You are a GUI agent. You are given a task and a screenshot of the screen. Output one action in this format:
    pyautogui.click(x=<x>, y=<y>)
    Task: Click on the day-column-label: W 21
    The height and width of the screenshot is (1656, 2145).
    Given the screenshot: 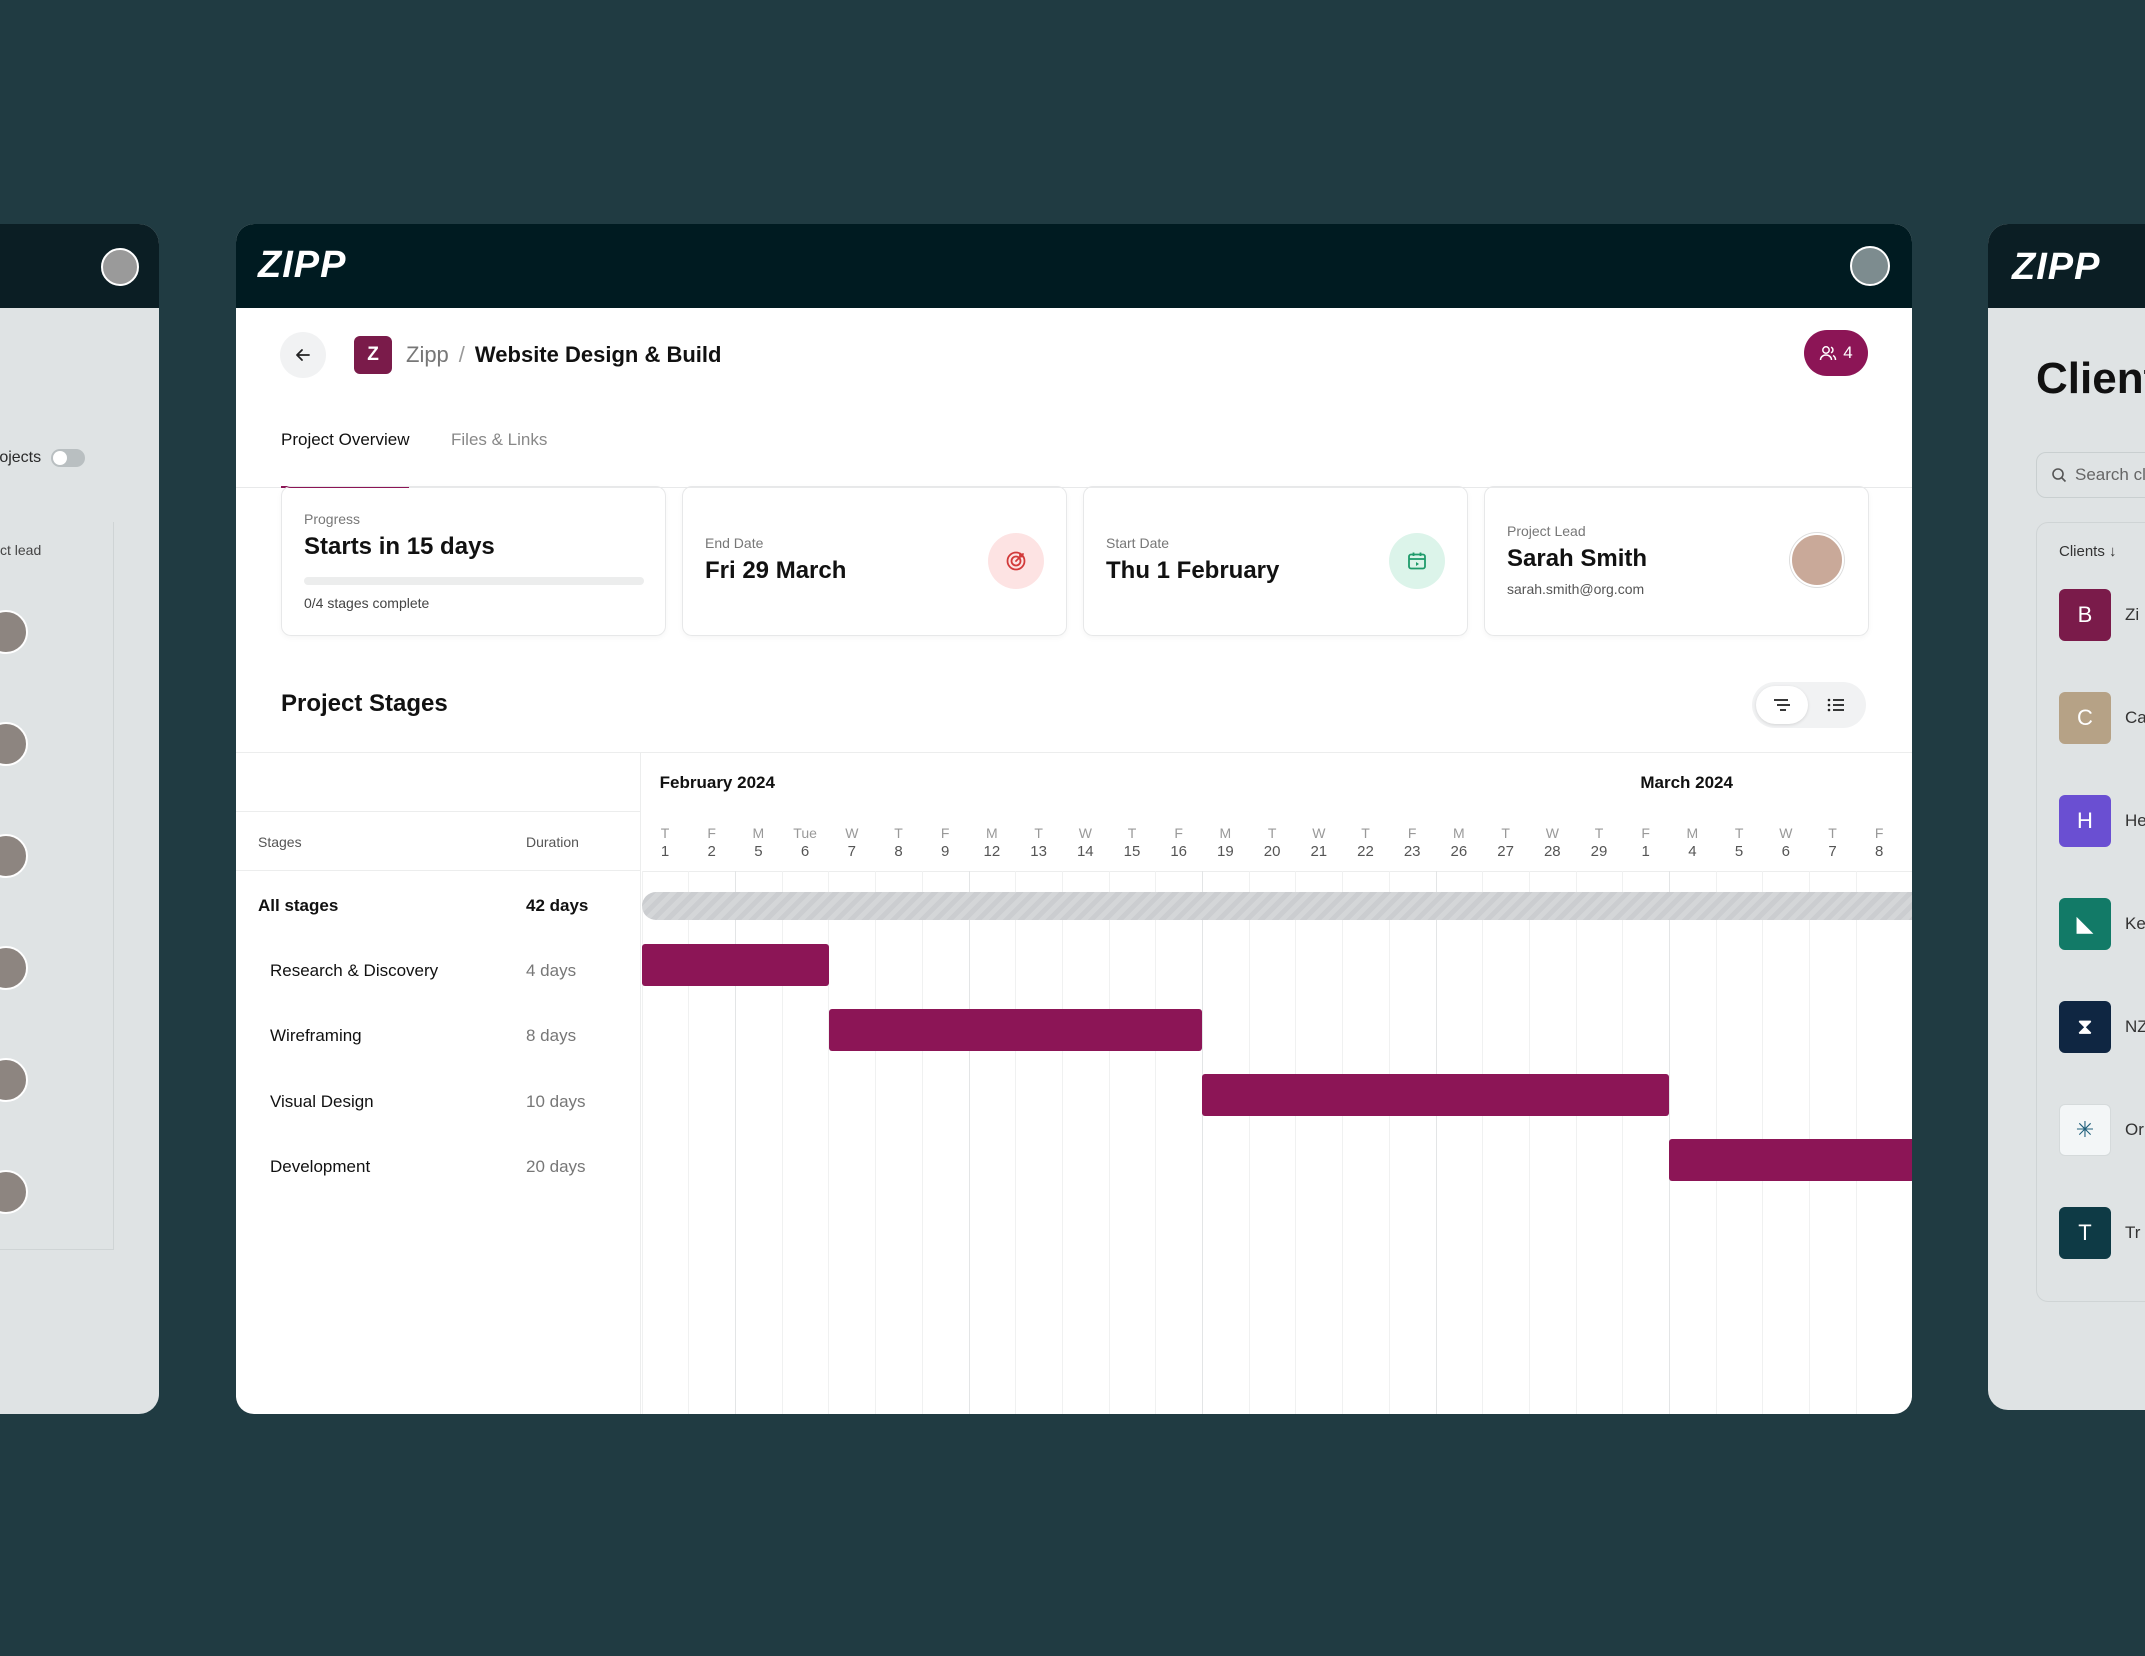 What is the action you would take?
    pyautogui.click(x=1319, y=842)
    